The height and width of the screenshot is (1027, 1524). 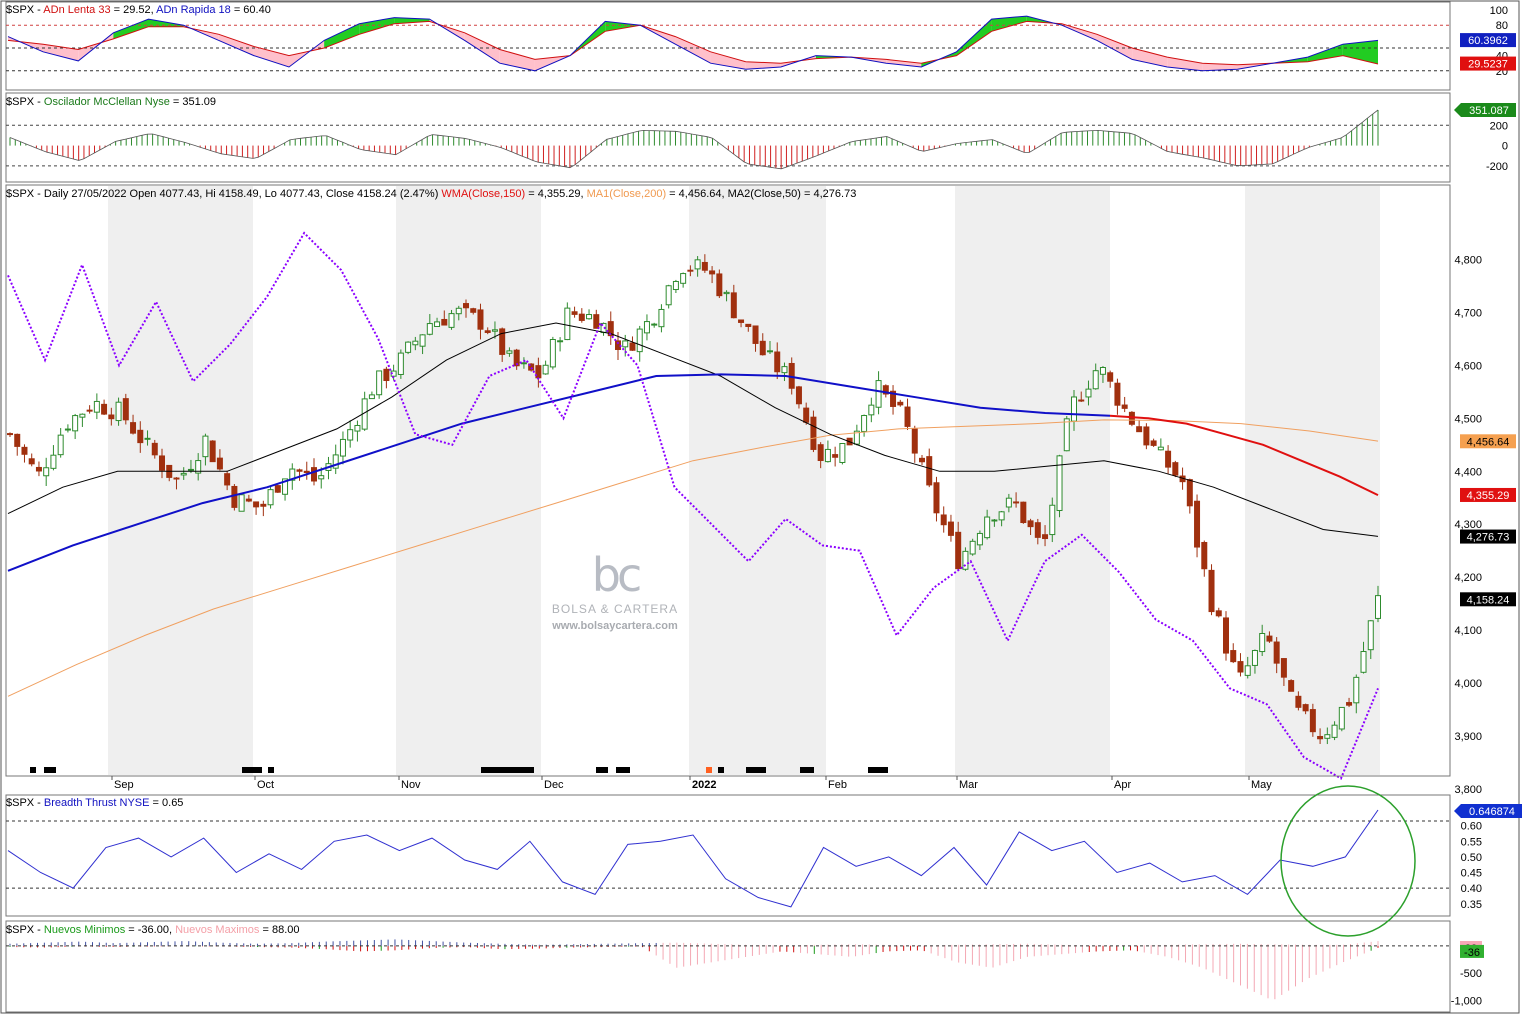 I want to click on breadth-badge: 0.646874, so click(x=1492, y=812).